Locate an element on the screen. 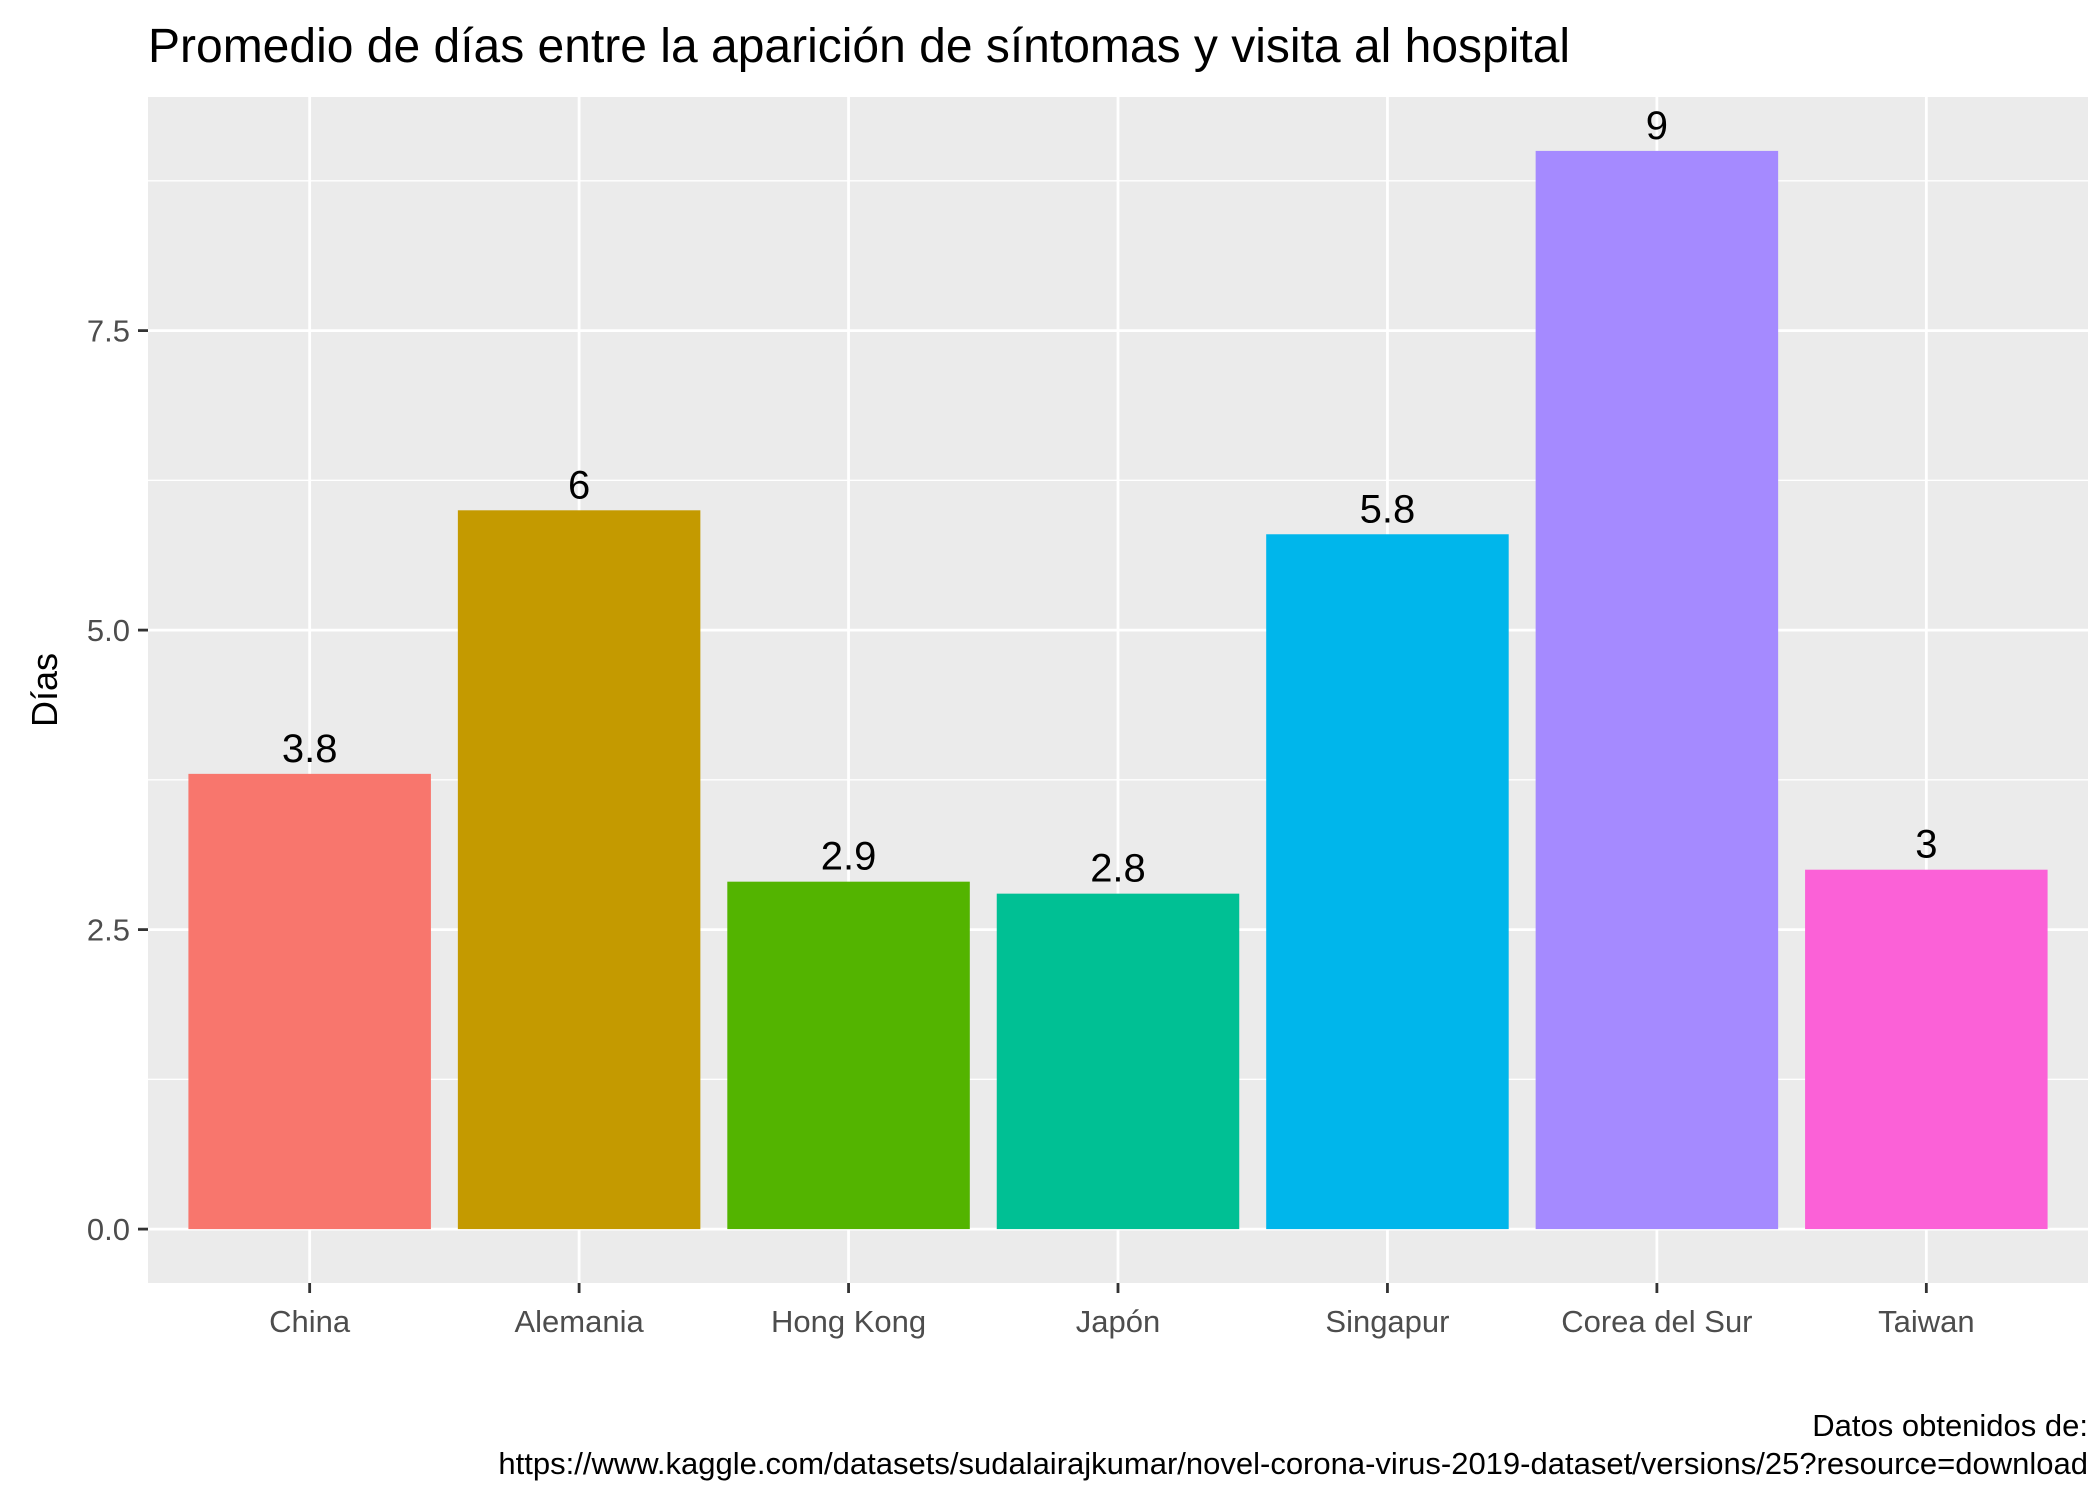  x-tick-label: Alemania is located at coordinates (579, 1321).